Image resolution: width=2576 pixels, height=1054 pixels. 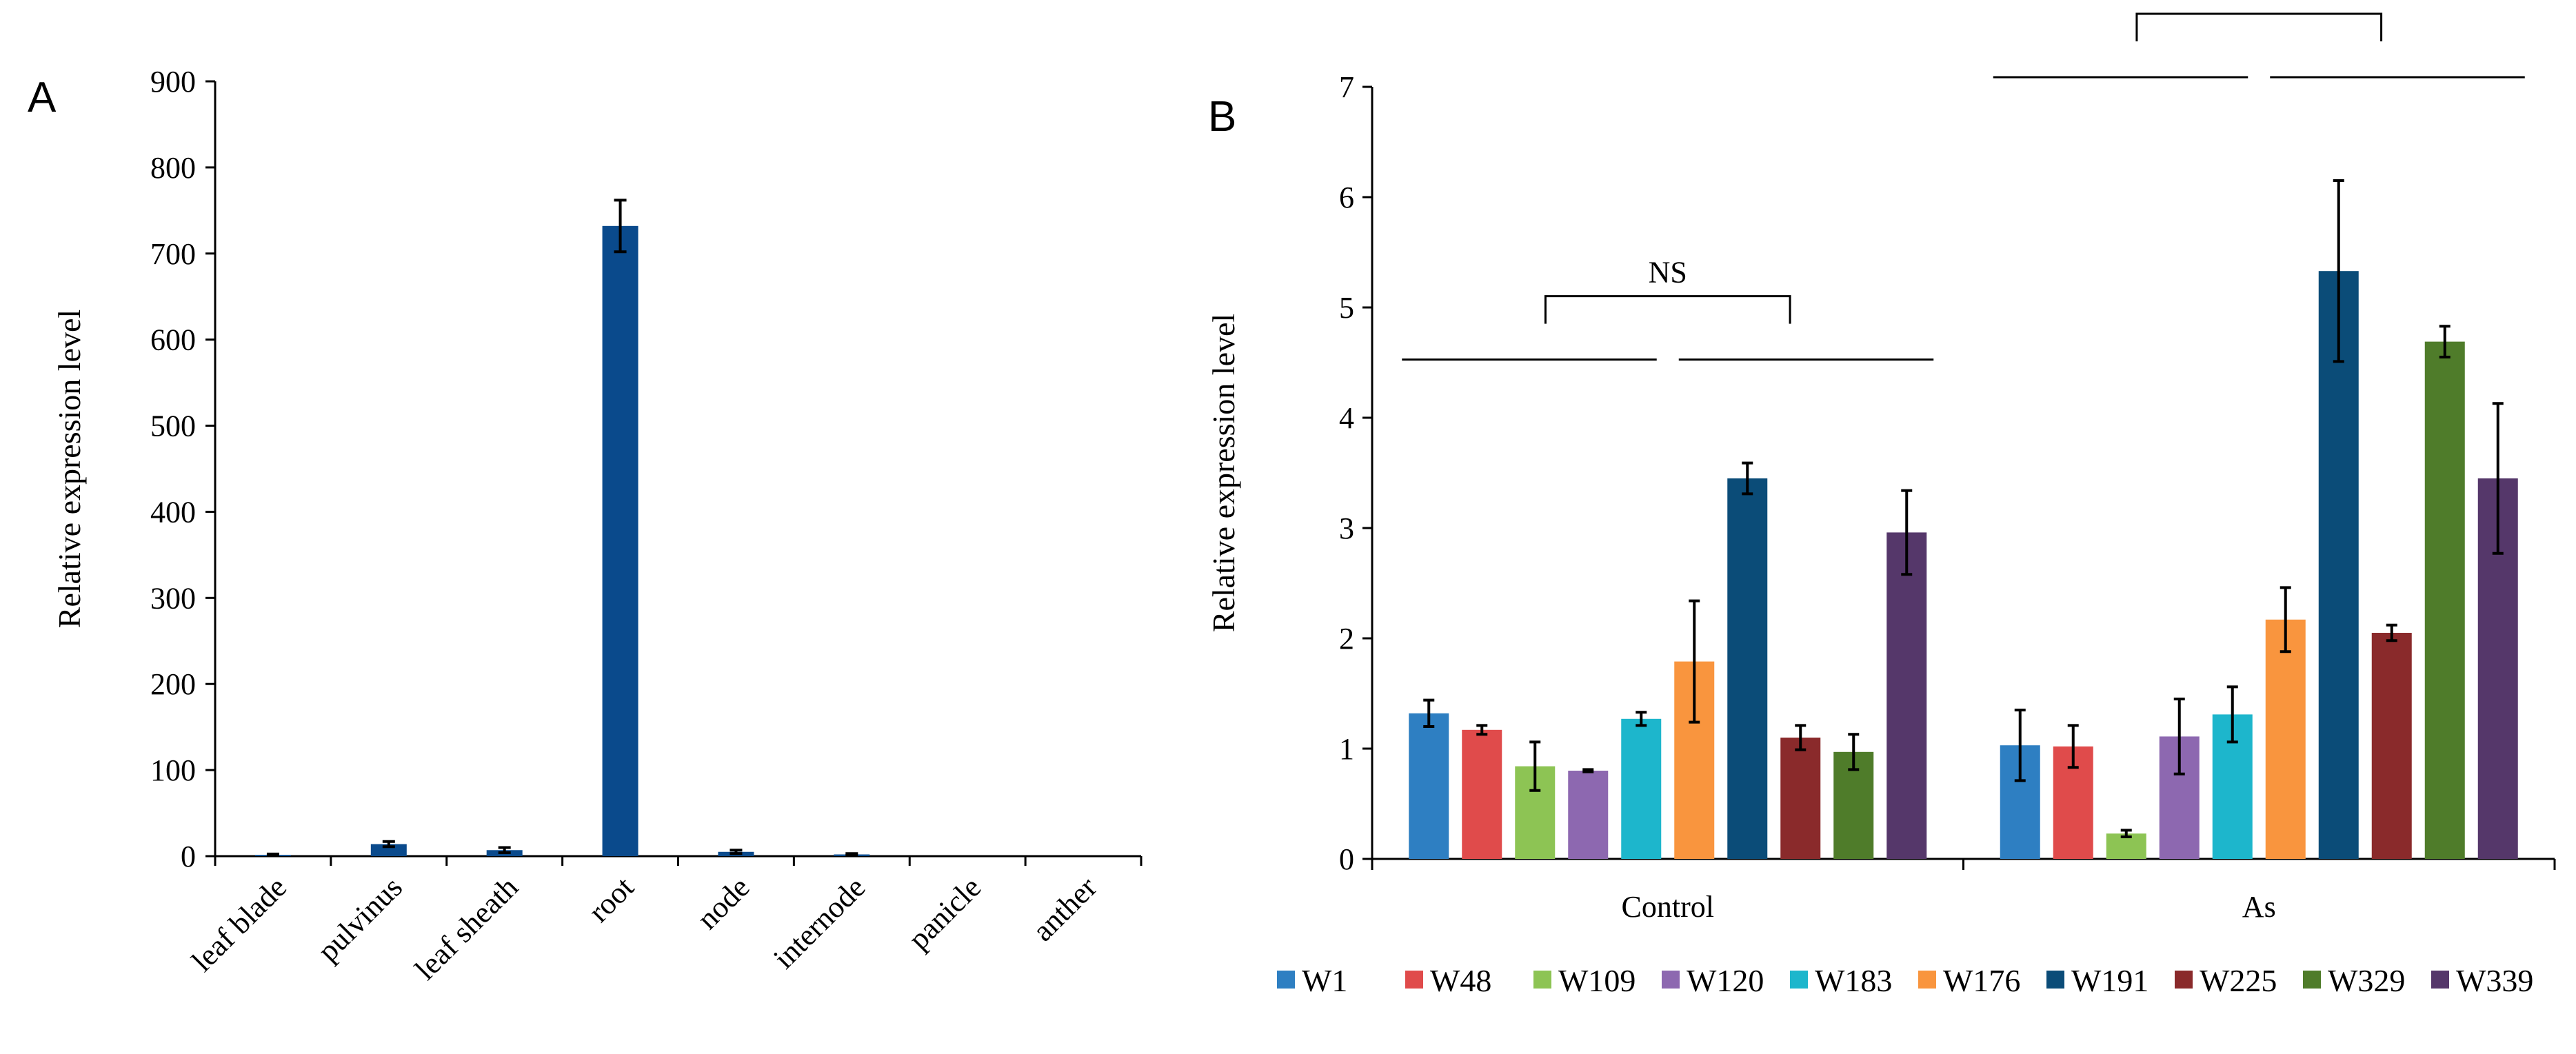 I want to click on x-tick-label: anther, so click(x=1065, y=909).